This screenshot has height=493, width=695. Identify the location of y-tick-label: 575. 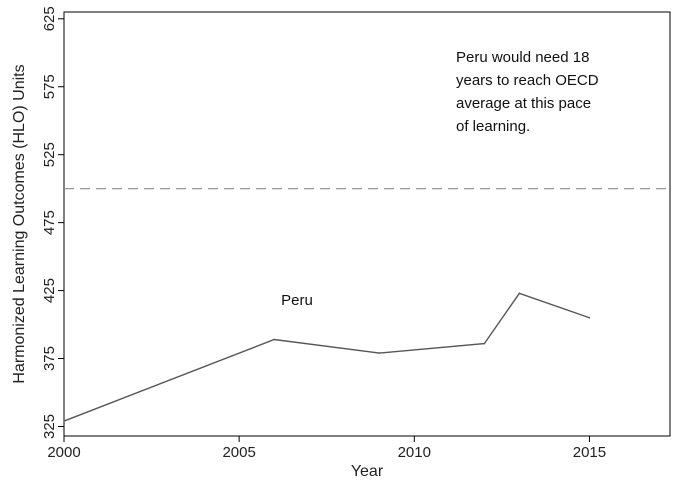
(49, 86).